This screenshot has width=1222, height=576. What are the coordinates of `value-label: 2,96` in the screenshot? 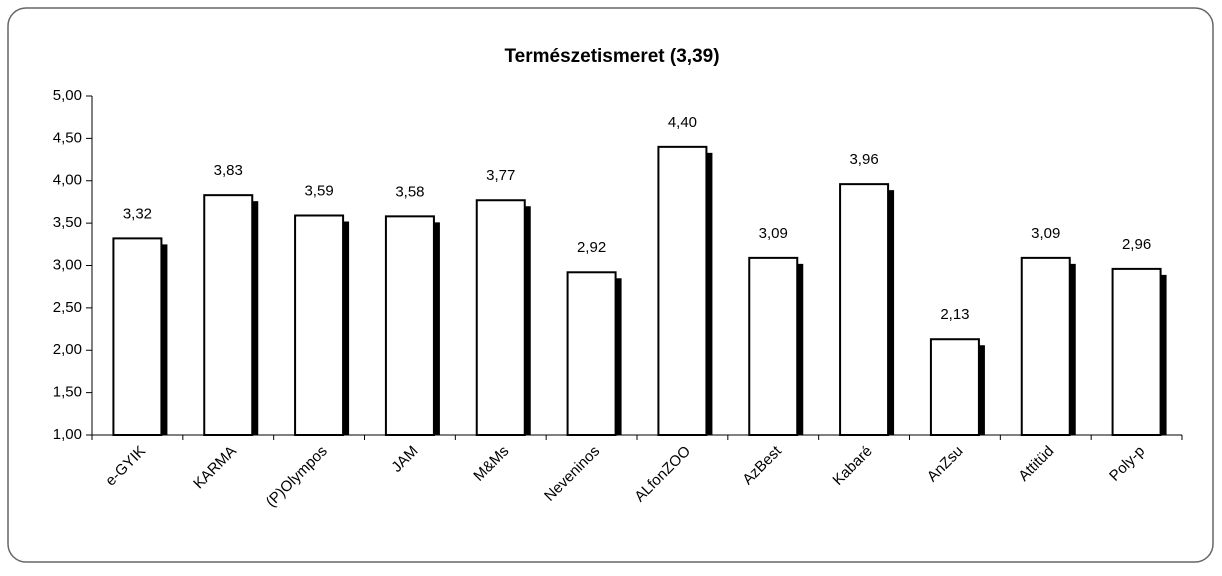 It's located at (1136, 244).